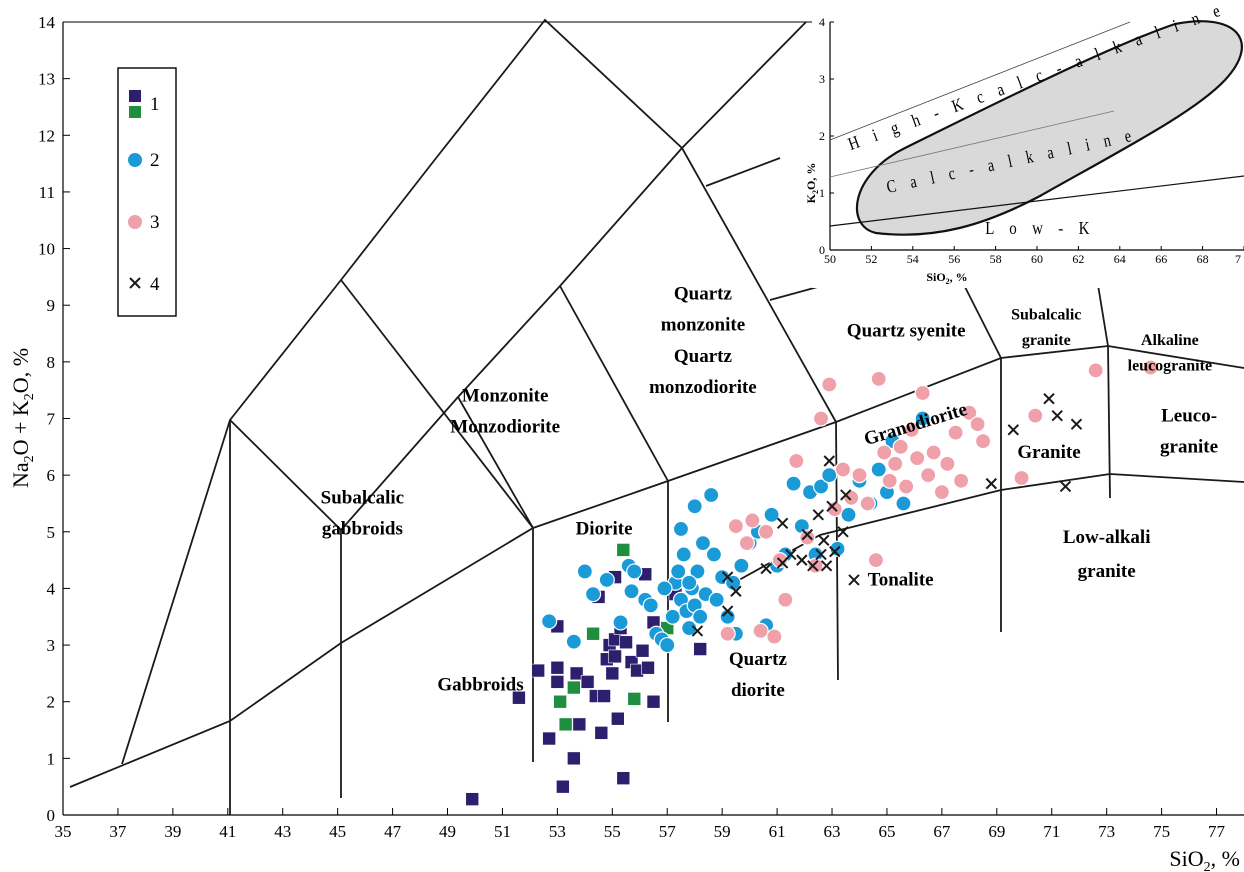 The width and height of the screenshot is (1244, 872). I want to click on field-label: Quartz, so click(758, 659).